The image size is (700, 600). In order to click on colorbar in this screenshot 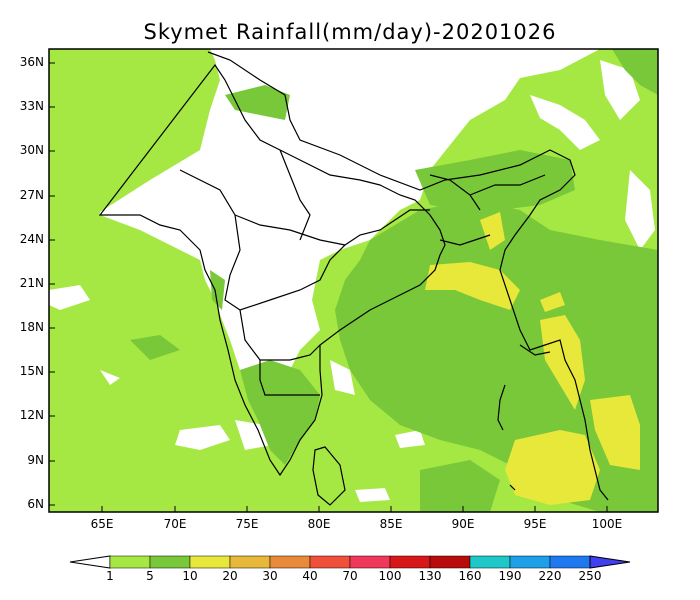, I will do `click(350, 562)`.